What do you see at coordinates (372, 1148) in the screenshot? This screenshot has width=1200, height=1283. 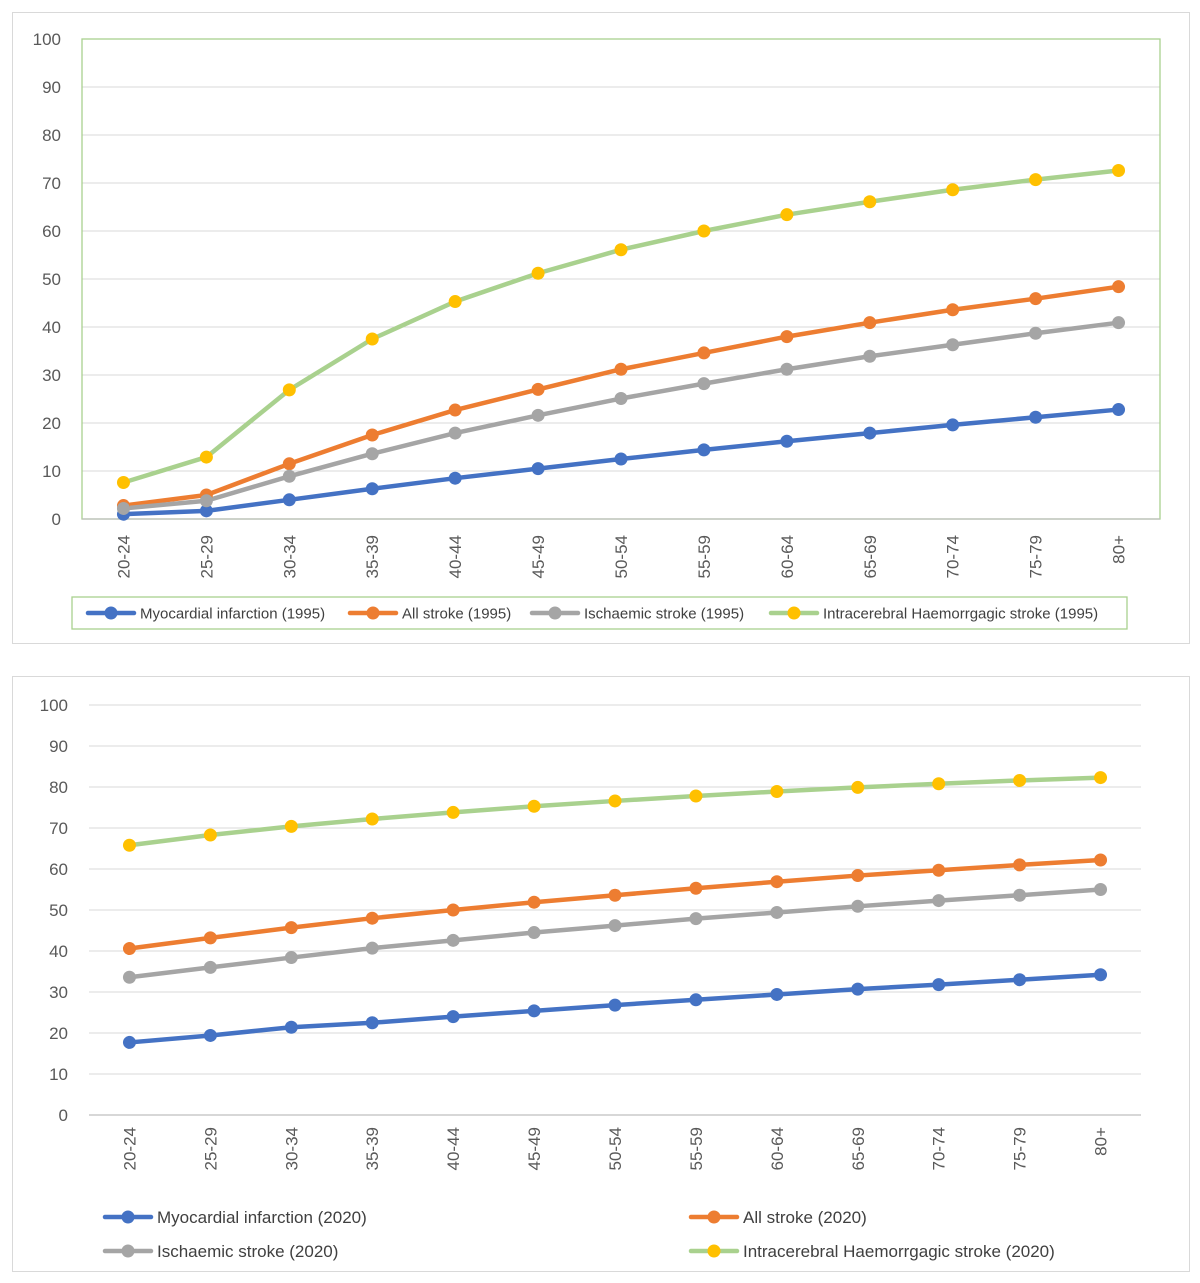 I see `x-tick-label: 35-39` at bounding box center [372, 1148].